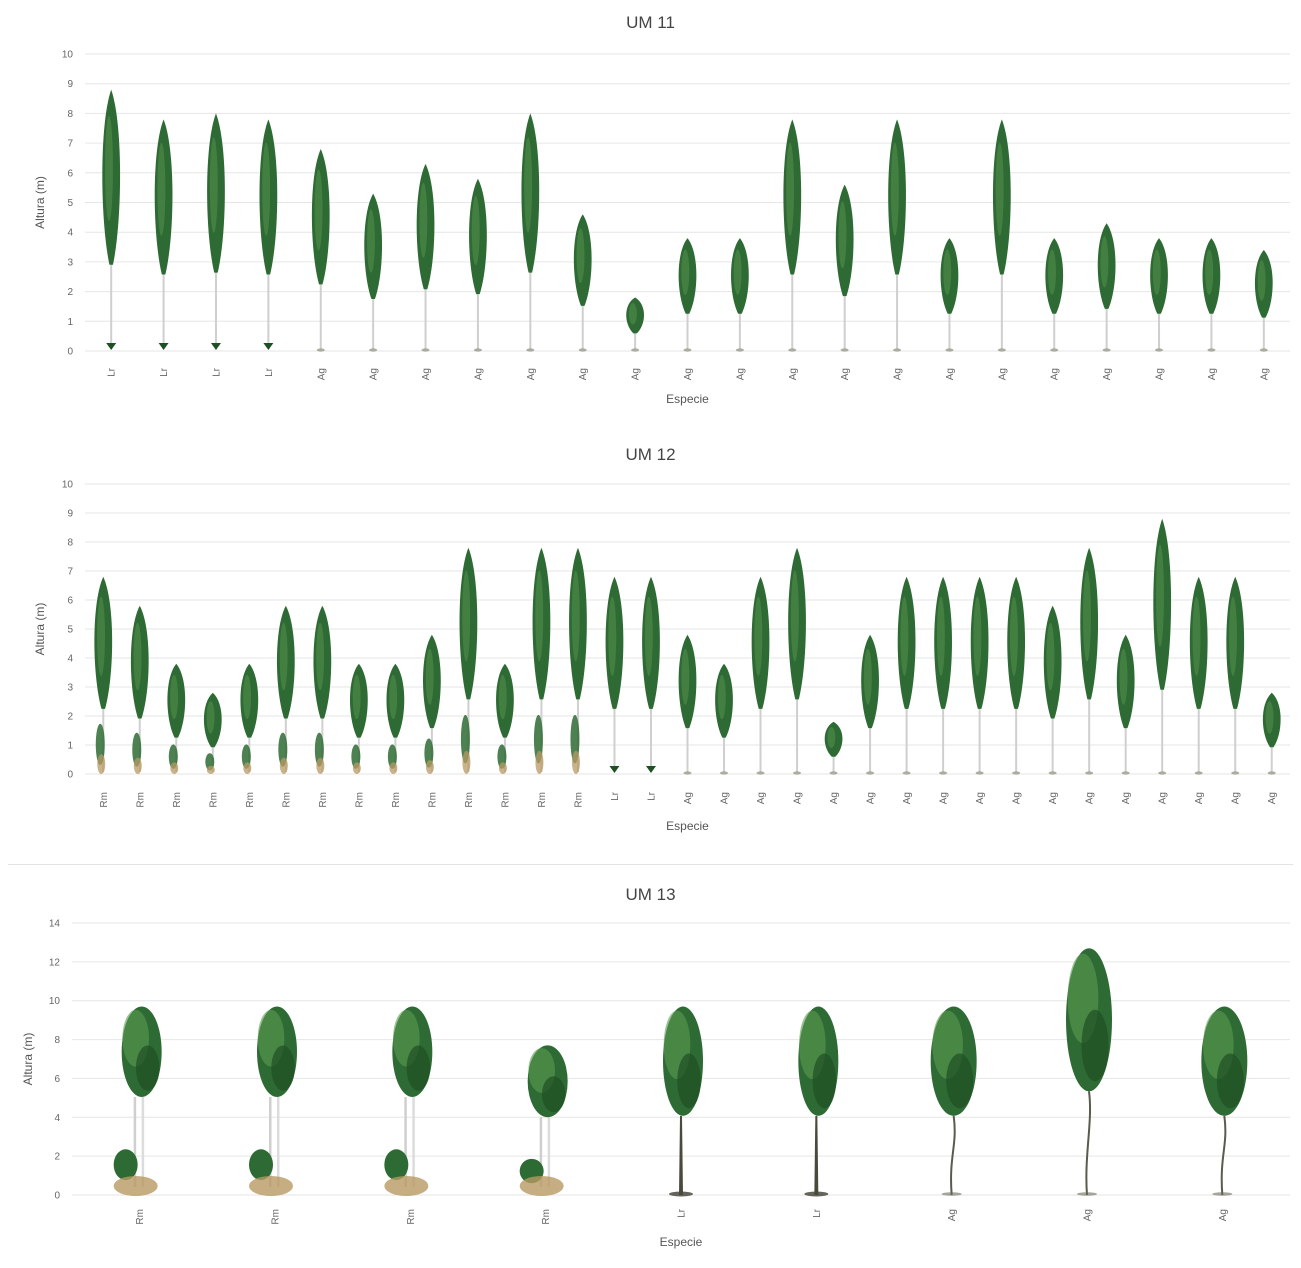  I want to click on y-axis-label: Altura (m), so click(40, 202).